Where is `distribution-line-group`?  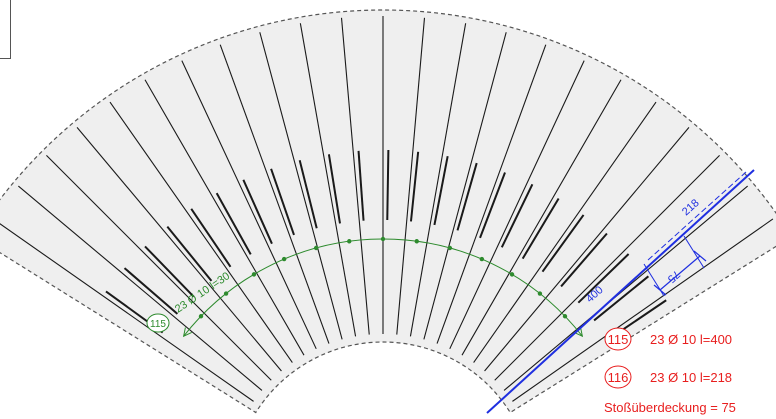
distribution-line-group is located at coordinates (383, 287).